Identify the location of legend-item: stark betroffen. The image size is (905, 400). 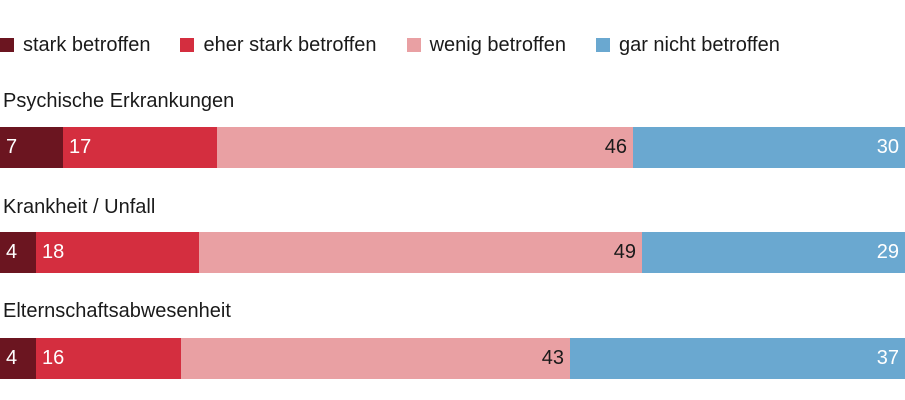
(75, 45).